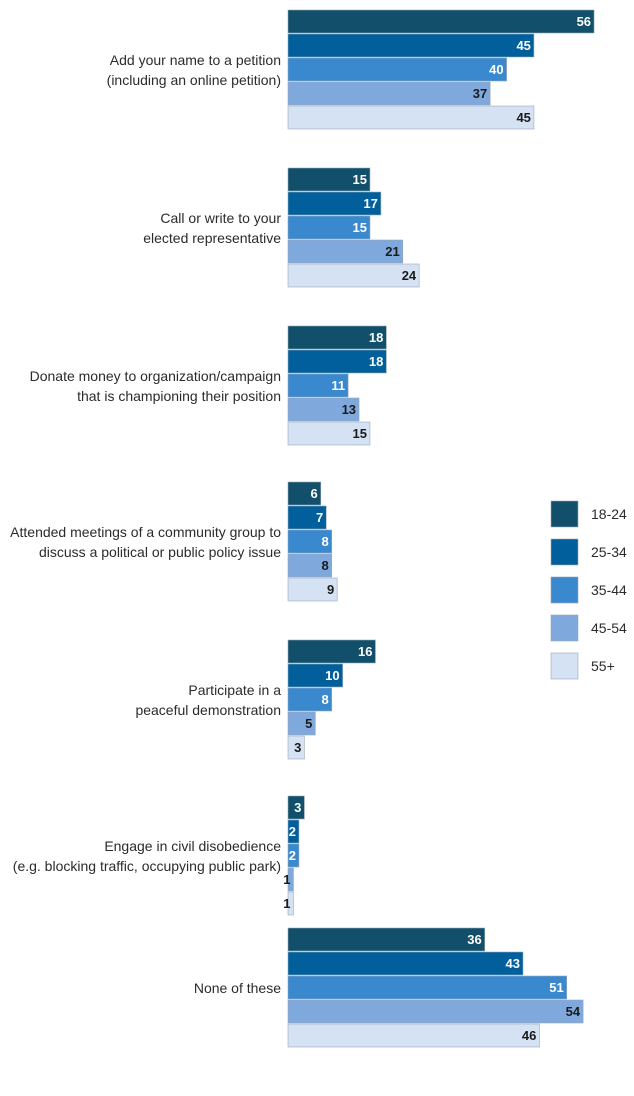 Image resolution: width=634 pixels, height=1096 pixels. What do you see at coordinates (523, 45) in the screenshot?
I see `value-label-0-1: 45` at bounding box center [523, 45].